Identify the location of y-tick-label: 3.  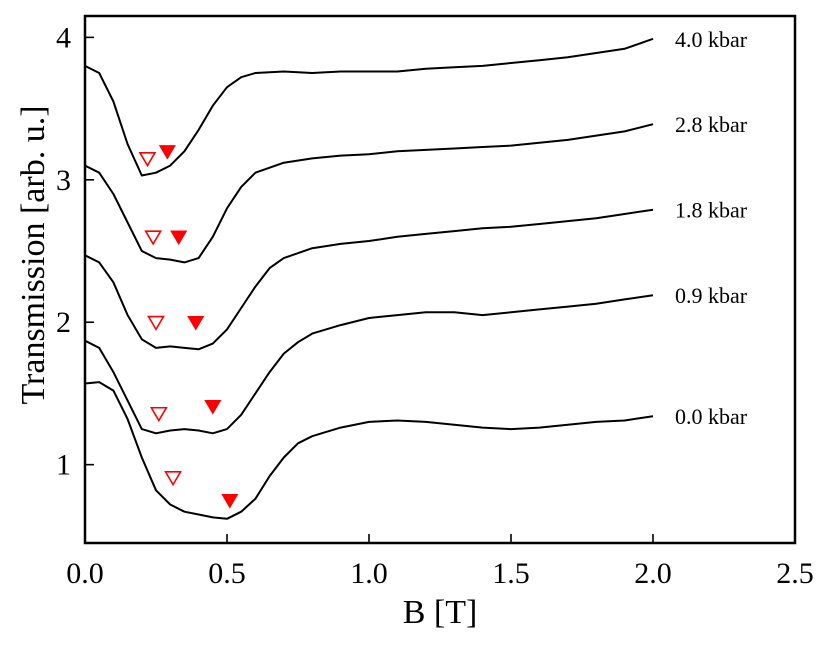
(63, 180).